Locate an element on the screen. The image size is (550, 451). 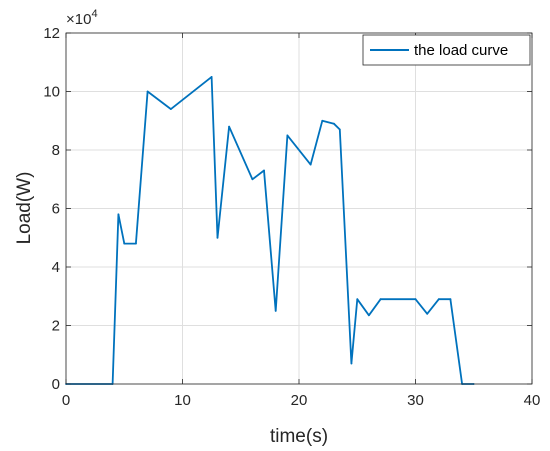
y-exponent-base: ×10 is located at coordinates (78, 19).